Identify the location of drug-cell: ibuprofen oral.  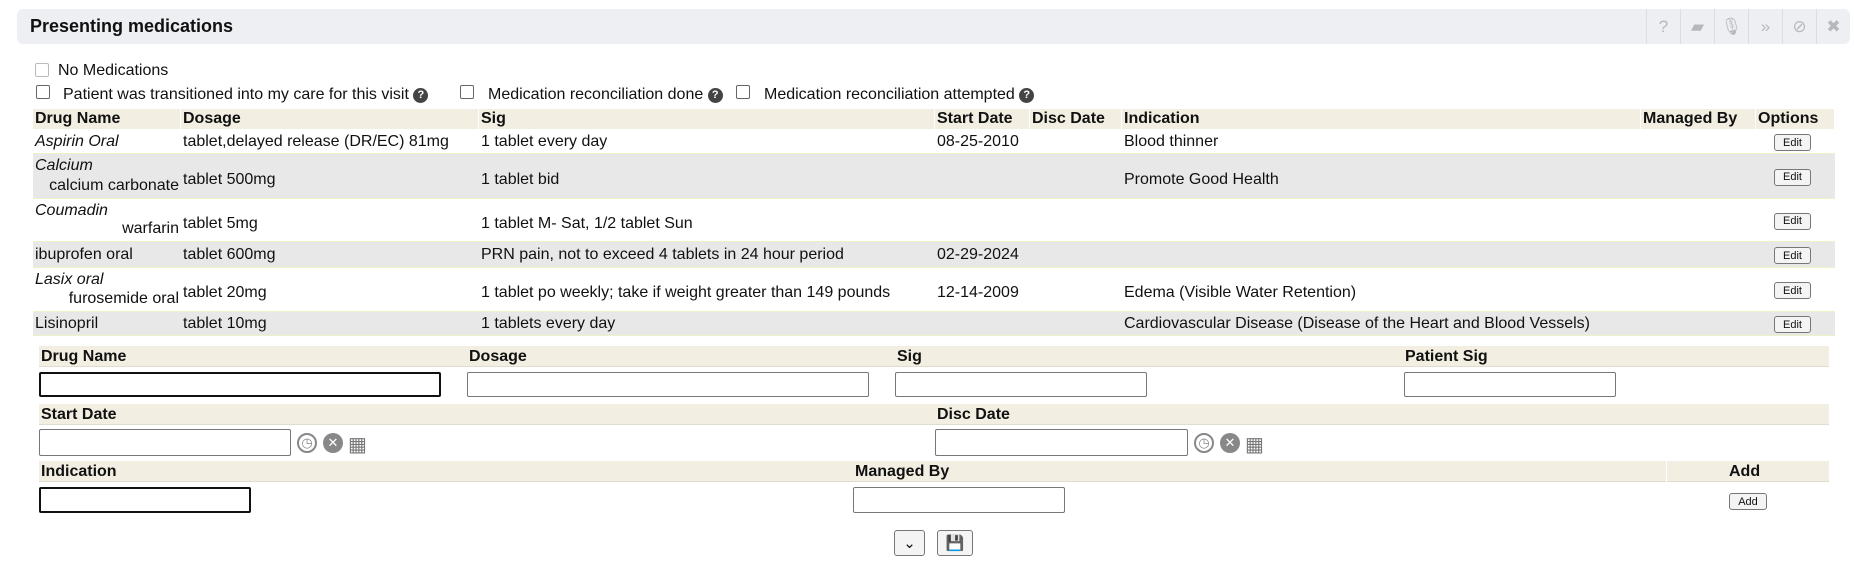
(84, 254).